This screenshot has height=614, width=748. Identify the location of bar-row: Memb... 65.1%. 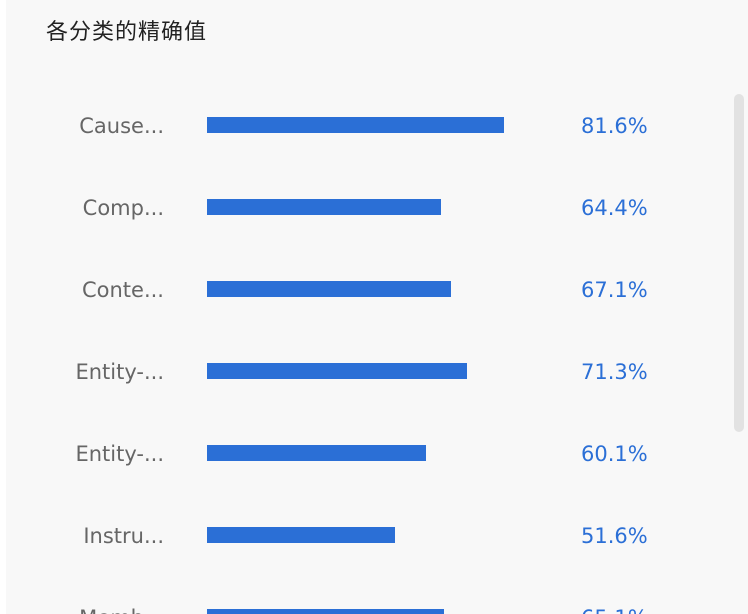
(366, 606).